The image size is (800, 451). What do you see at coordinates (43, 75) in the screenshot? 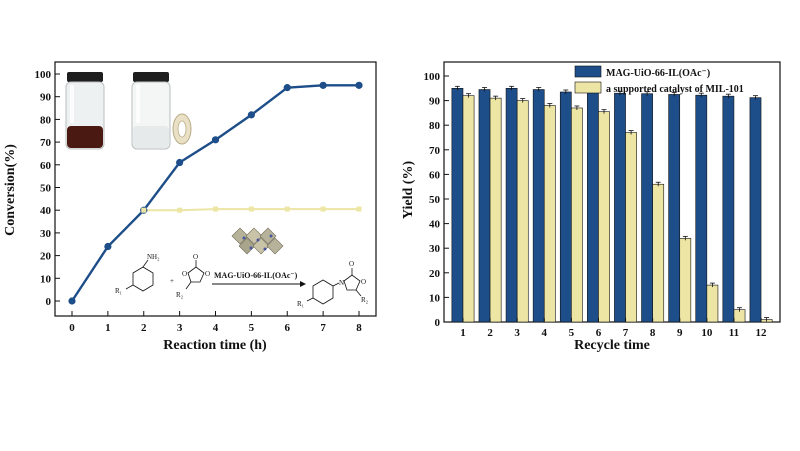
I see `left-y-tick-label: 100` at bounding box center [43, 75].